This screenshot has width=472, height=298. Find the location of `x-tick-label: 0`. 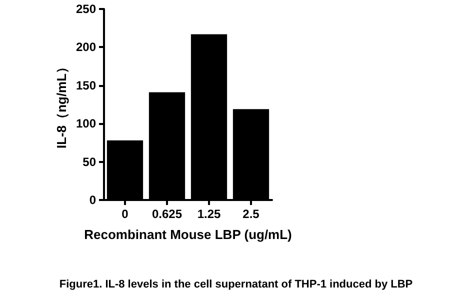

x-tick-label: 0 is located at coordinates (125, 214).